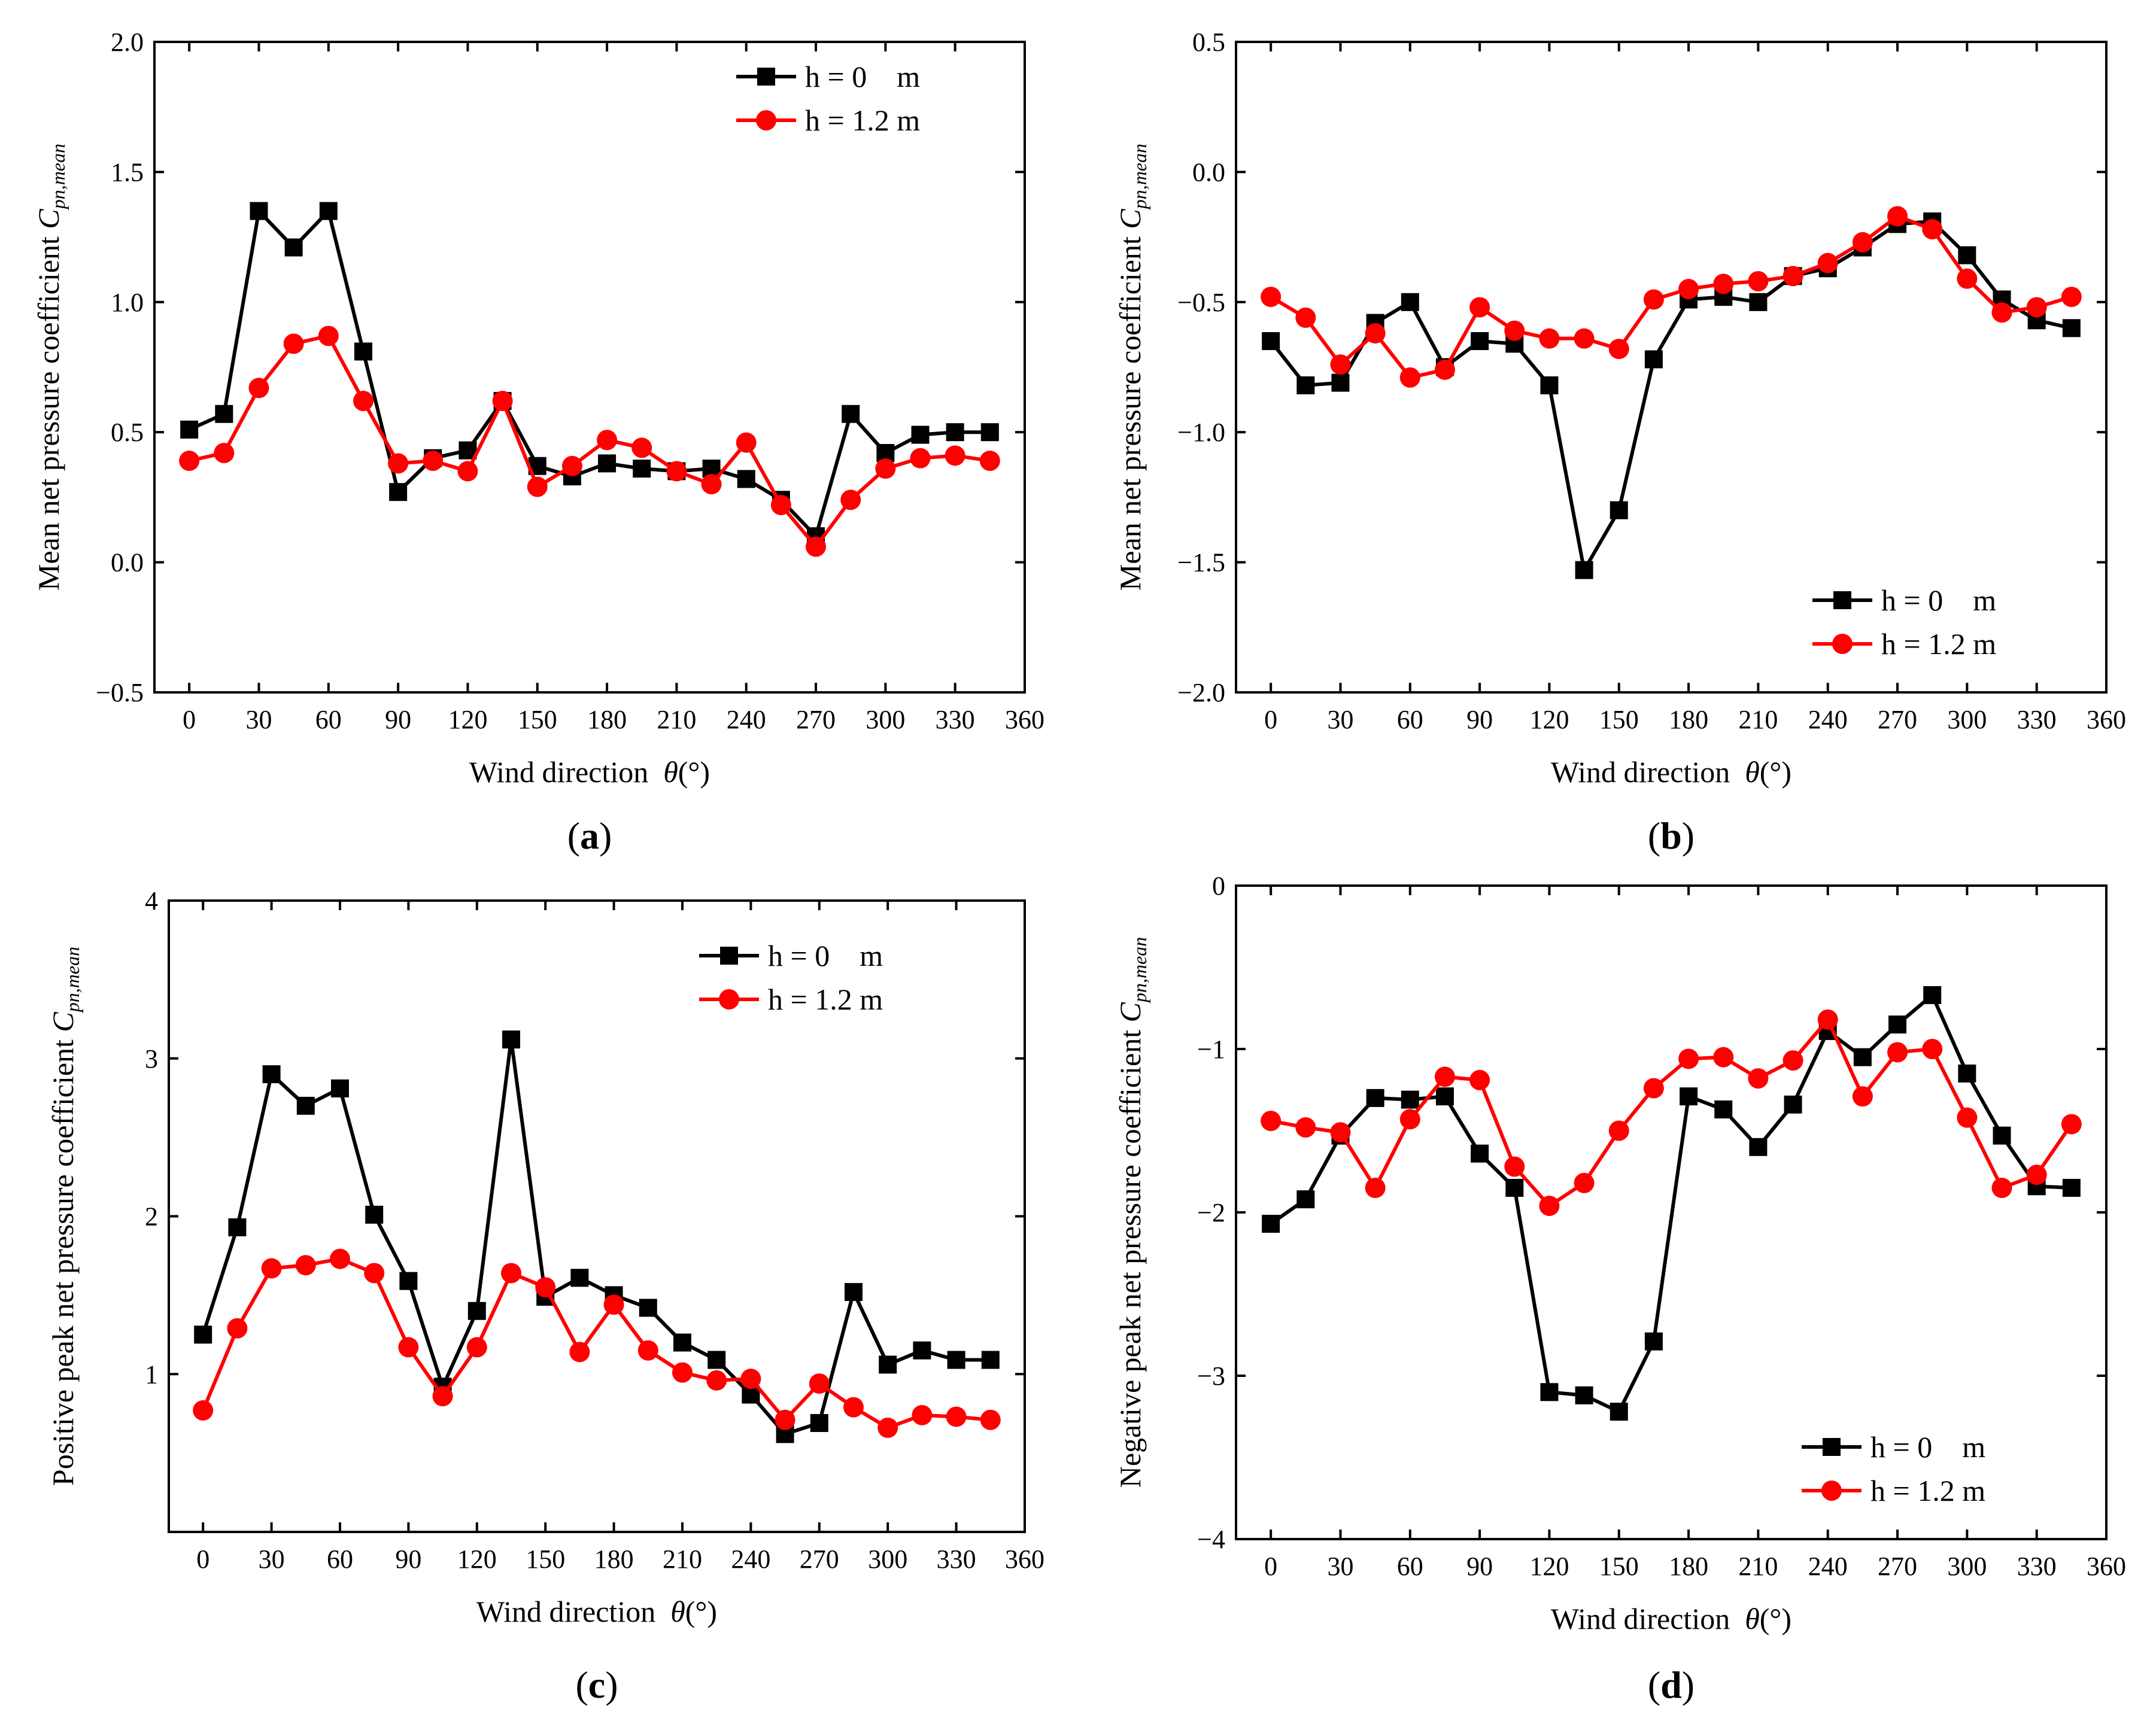  Describe the element at coordinates (863, 76) in the screenshot. I see `legend-label: h = 0 m` at that location.